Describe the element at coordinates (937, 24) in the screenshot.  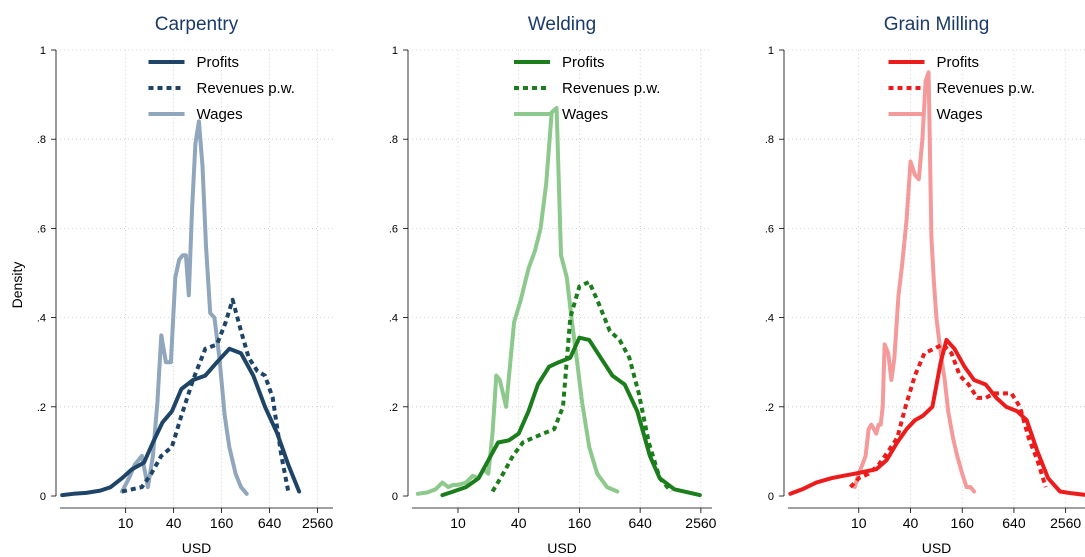
I see `chart-title: Grain Milling` at that location.